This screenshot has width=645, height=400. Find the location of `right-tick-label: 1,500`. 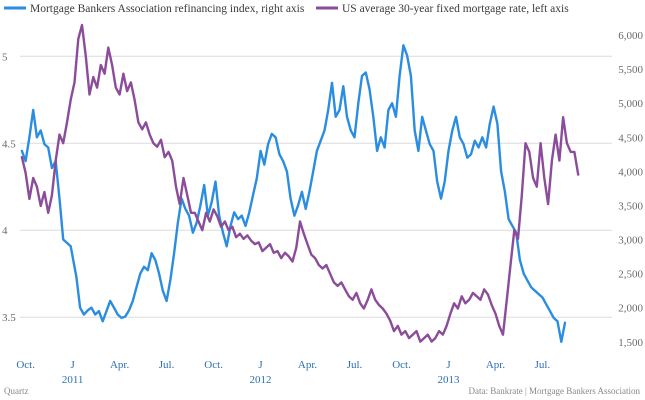

right-tick-label: 1,500 is located at coordinates (630, 343).